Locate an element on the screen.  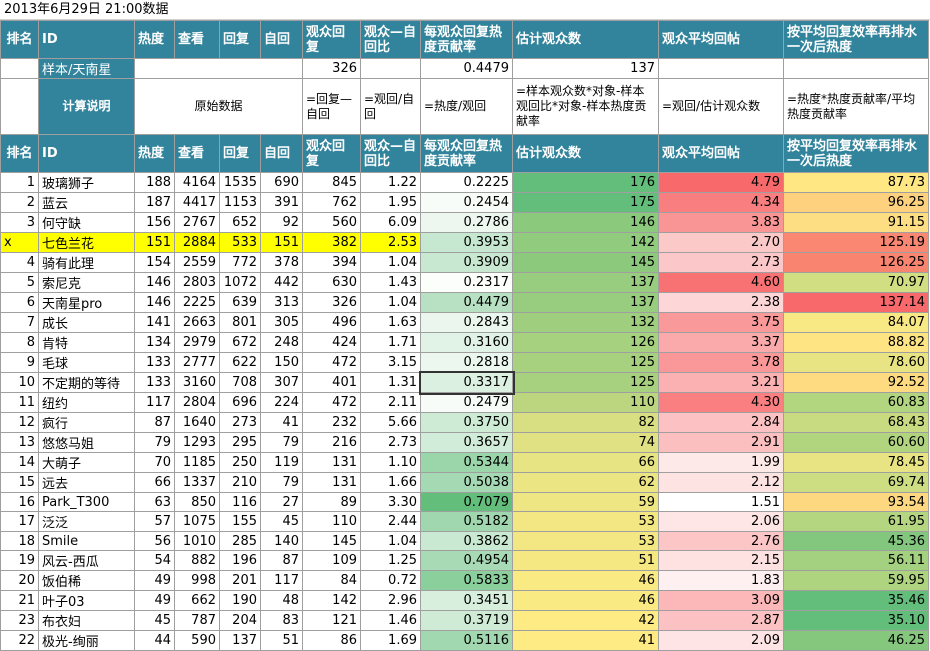
est-cell: 145 is located at coordinates (585, 262).